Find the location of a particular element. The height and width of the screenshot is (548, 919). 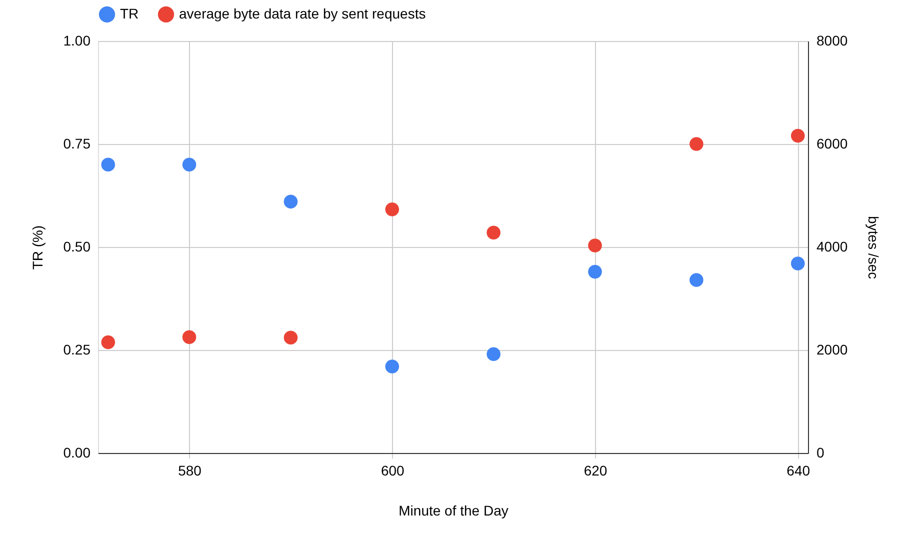

legend-label: average byte data rate by sent requests is located at coordinates (302, 13).